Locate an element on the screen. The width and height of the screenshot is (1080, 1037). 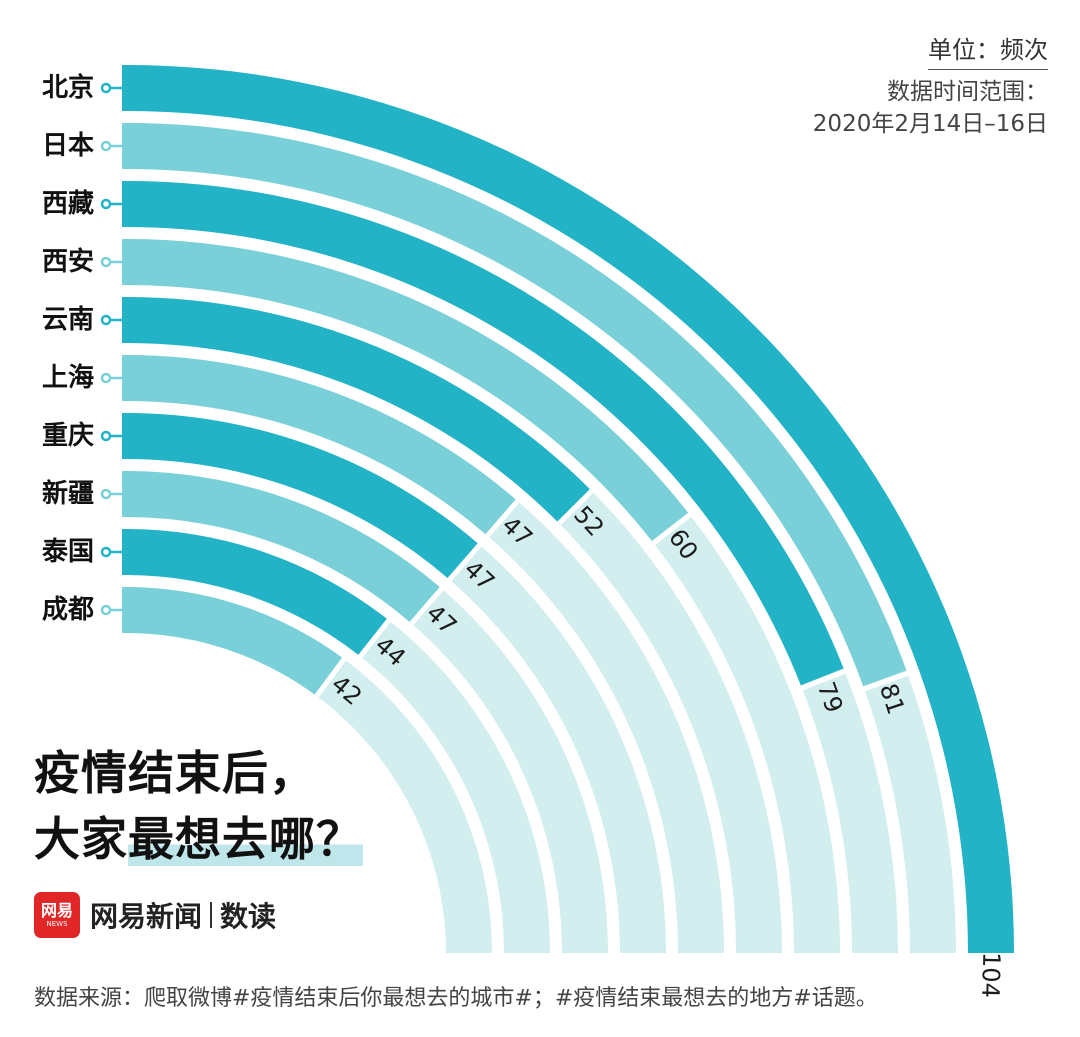
chart-value-label: 104 is located at coordinates (990, 975).